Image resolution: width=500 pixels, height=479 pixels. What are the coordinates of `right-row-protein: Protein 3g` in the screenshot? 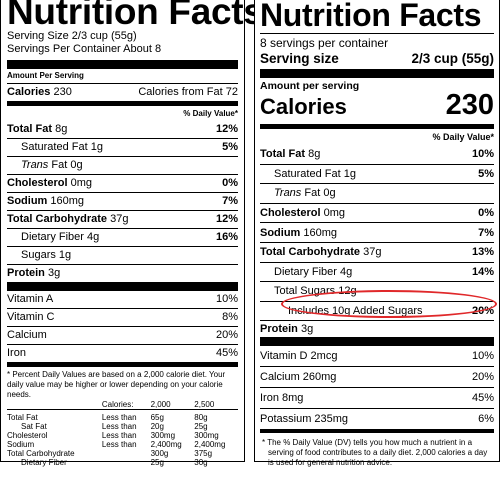 It's located at (377, 328).